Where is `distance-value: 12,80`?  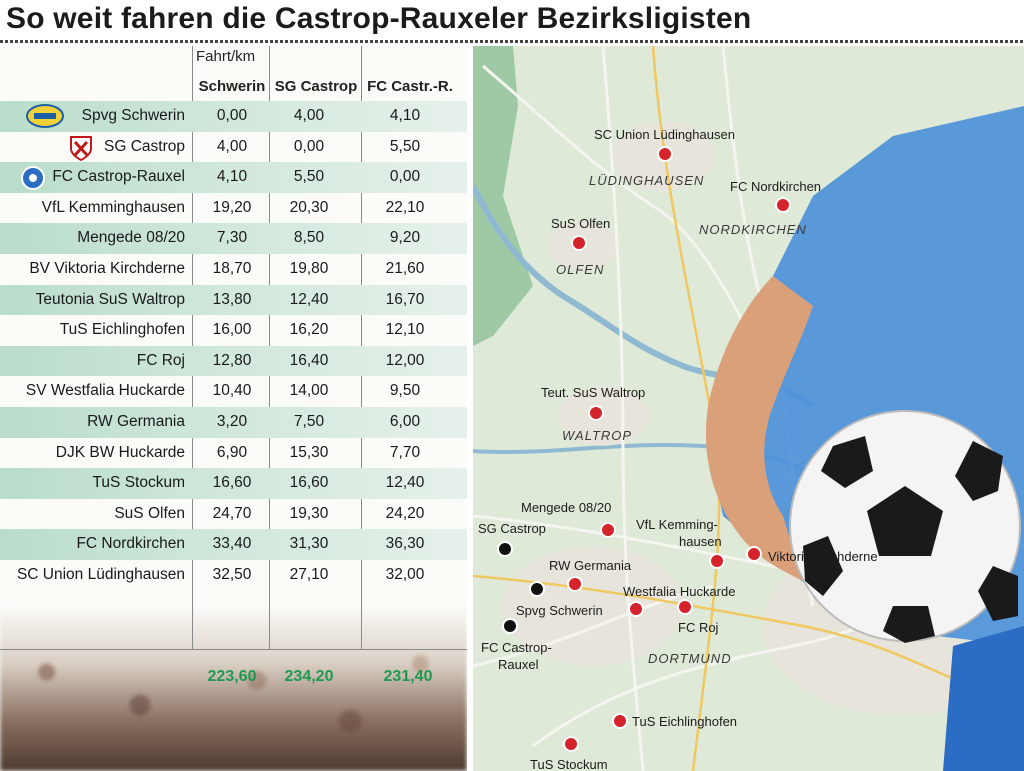 distance-value: 12,80 is located at coordinates (232, 360).